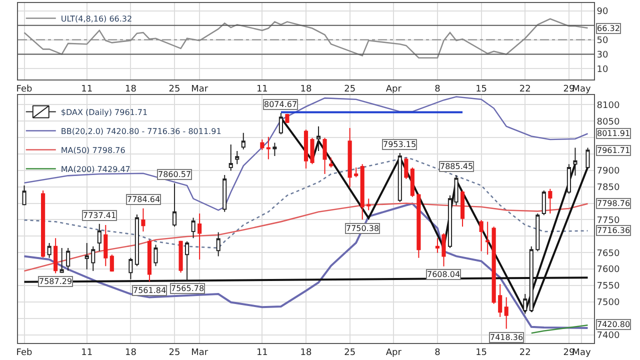 This screenshot has width=640, height=360. Describe the element at coordinates (613, 230) in the screenshot. I see `annotation: 7716.36` at that location.